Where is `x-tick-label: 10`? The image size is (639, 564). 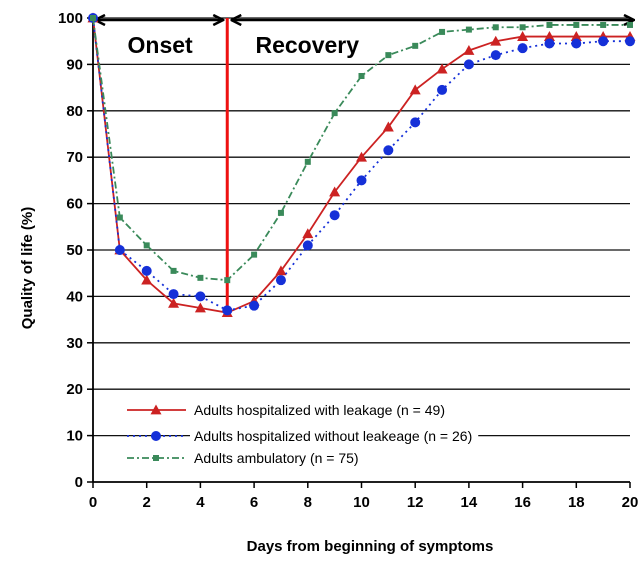 x-tick-label: 10 is located at coordinates (361, 502).